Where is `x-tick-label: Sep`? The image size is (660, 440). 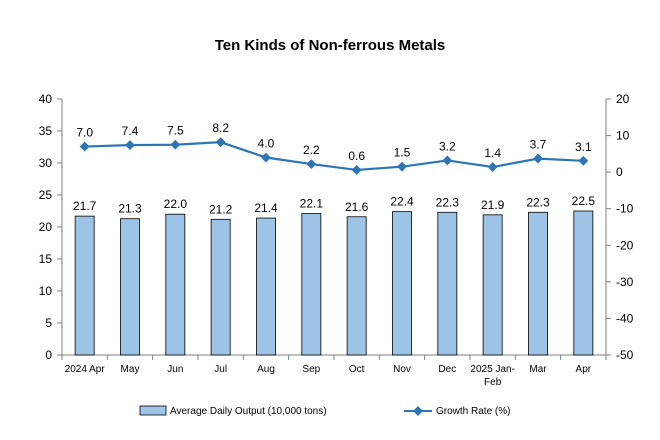
x-tick-label: Sep is located at coordinates (311, 369).